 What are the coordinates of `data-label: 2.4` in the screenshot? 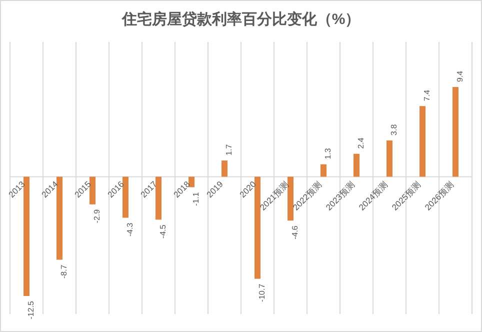 It's located at (361, 143).